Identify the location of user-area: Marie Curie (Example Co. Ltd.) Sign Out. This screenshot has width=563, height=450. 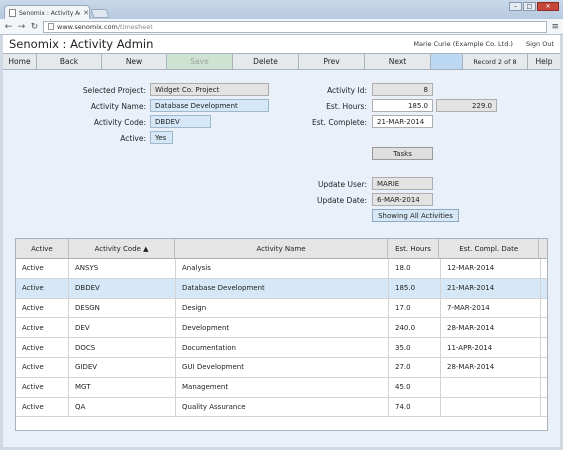
(483, 44).